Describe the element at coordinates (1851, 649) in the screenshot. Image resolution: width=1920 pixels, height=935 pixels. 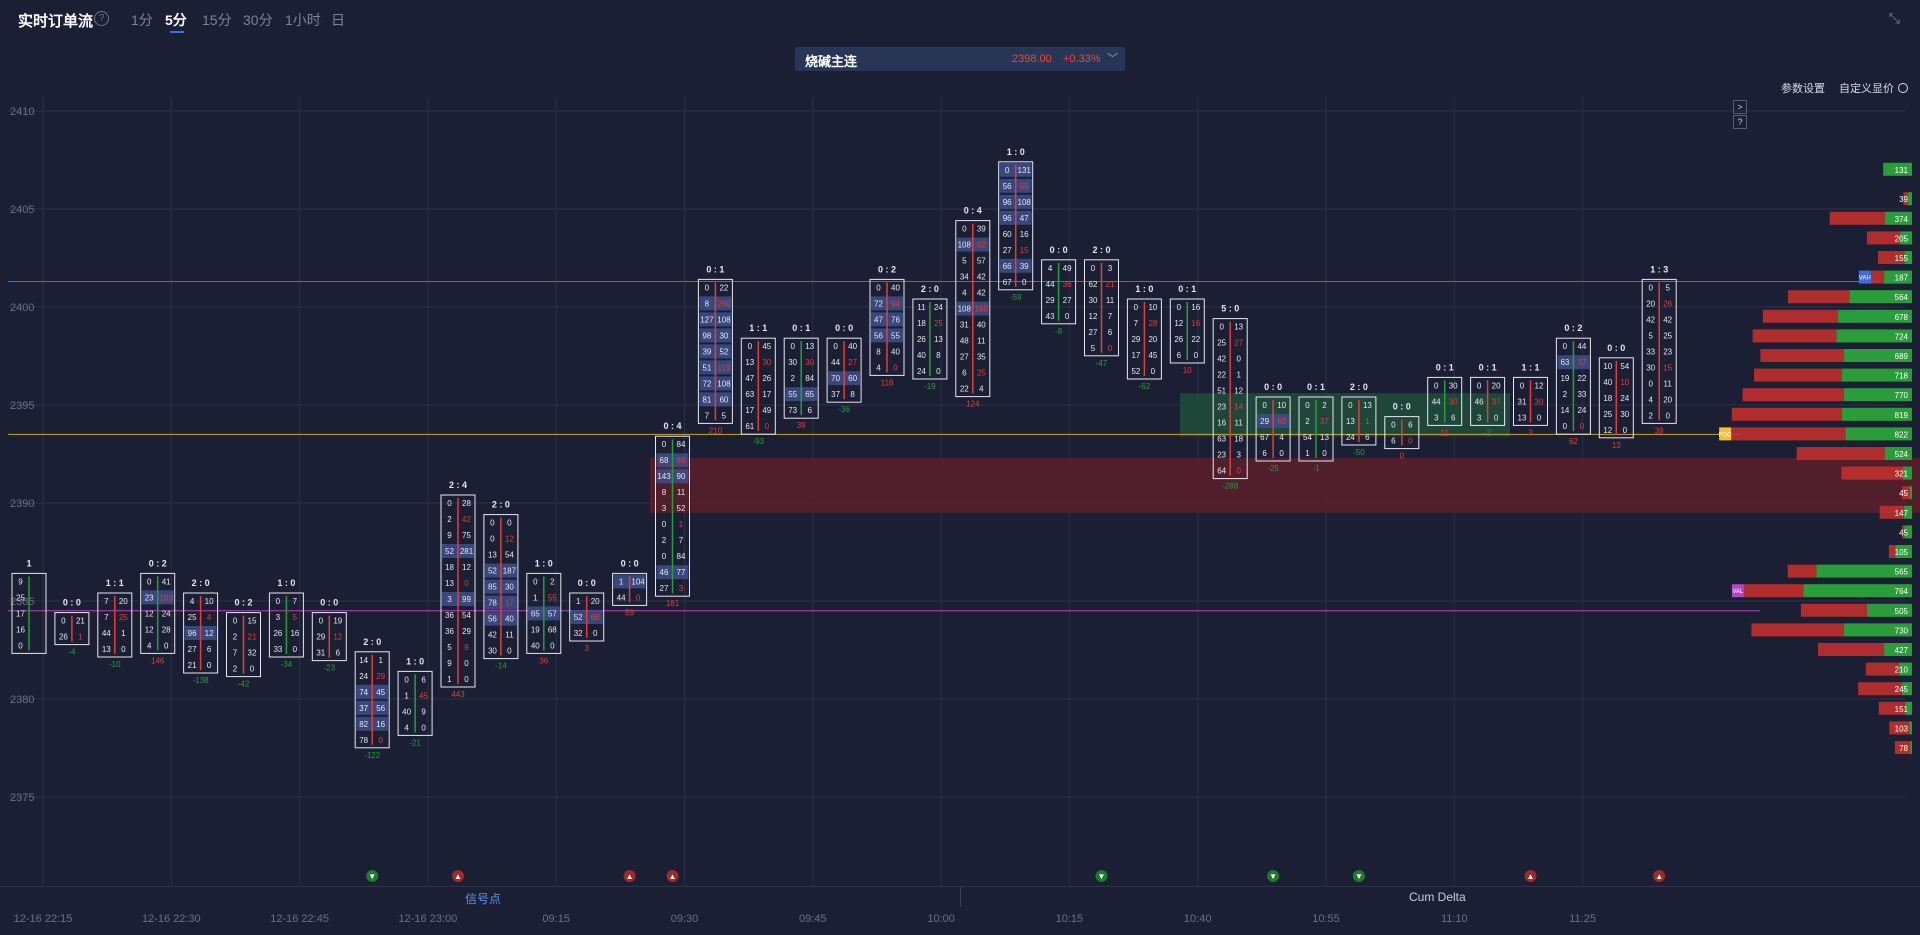
I see `profile-sell-bar` at that location.